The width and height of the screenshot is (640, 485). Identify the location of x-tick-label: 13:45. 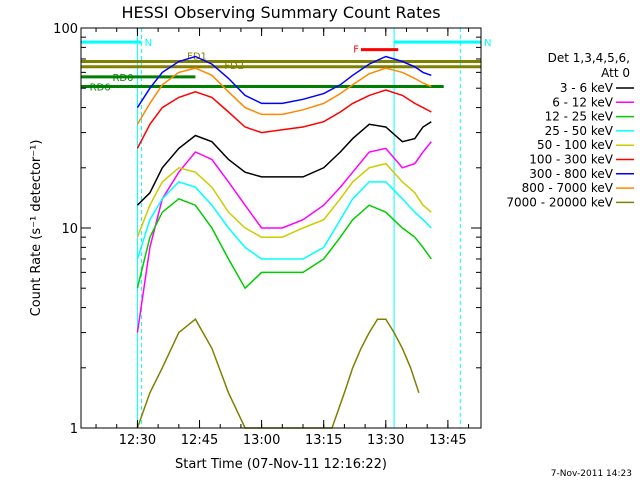
(447, 440).